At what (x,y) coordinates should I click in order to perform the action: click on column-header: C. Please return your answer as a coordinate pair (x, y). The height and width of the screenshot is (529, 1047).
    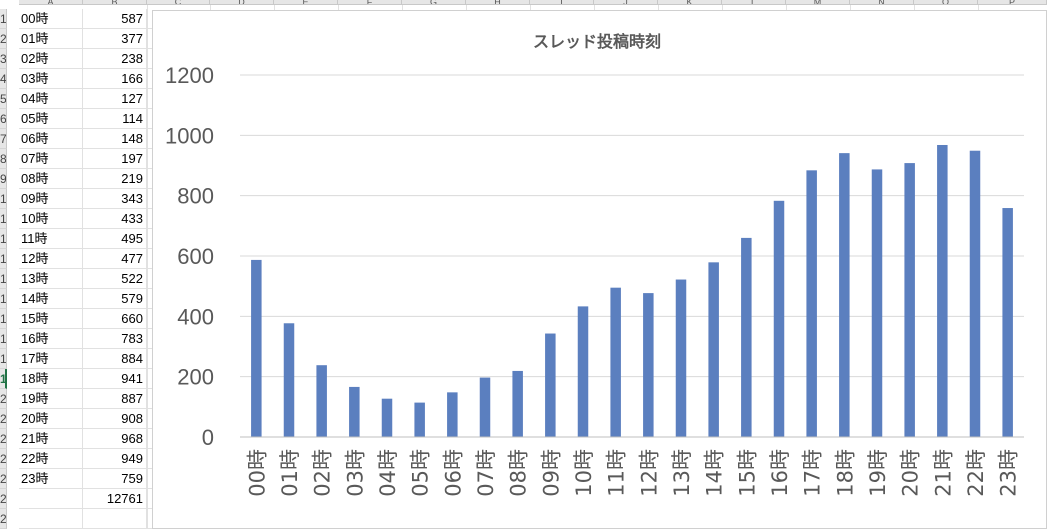
    Looking at the image, I should click on (178, 2).